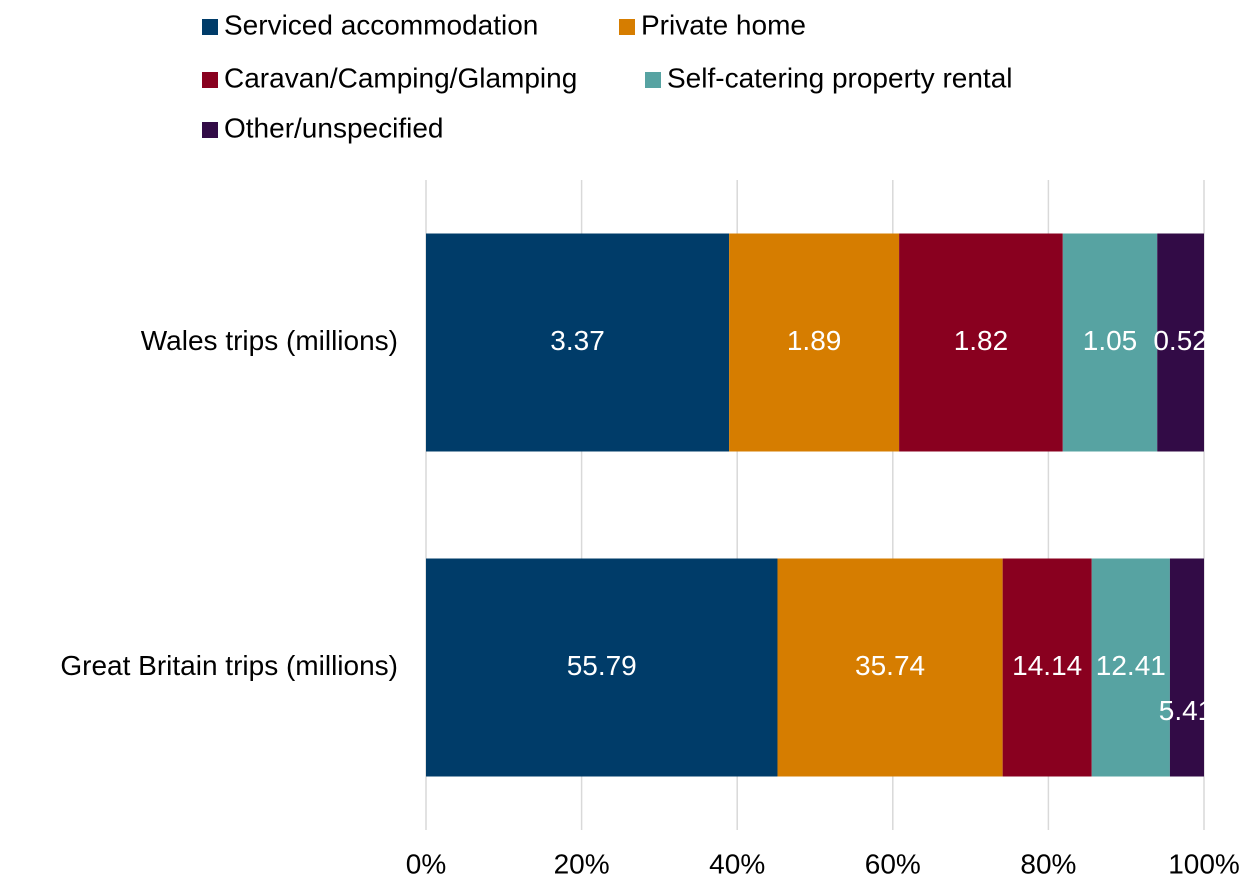 The image size is (1255, 890). What do you see at coordinates (1204, 863) in the screenshot?
I see `x-tick-label: 100%` at bounding box center [1204, 863].